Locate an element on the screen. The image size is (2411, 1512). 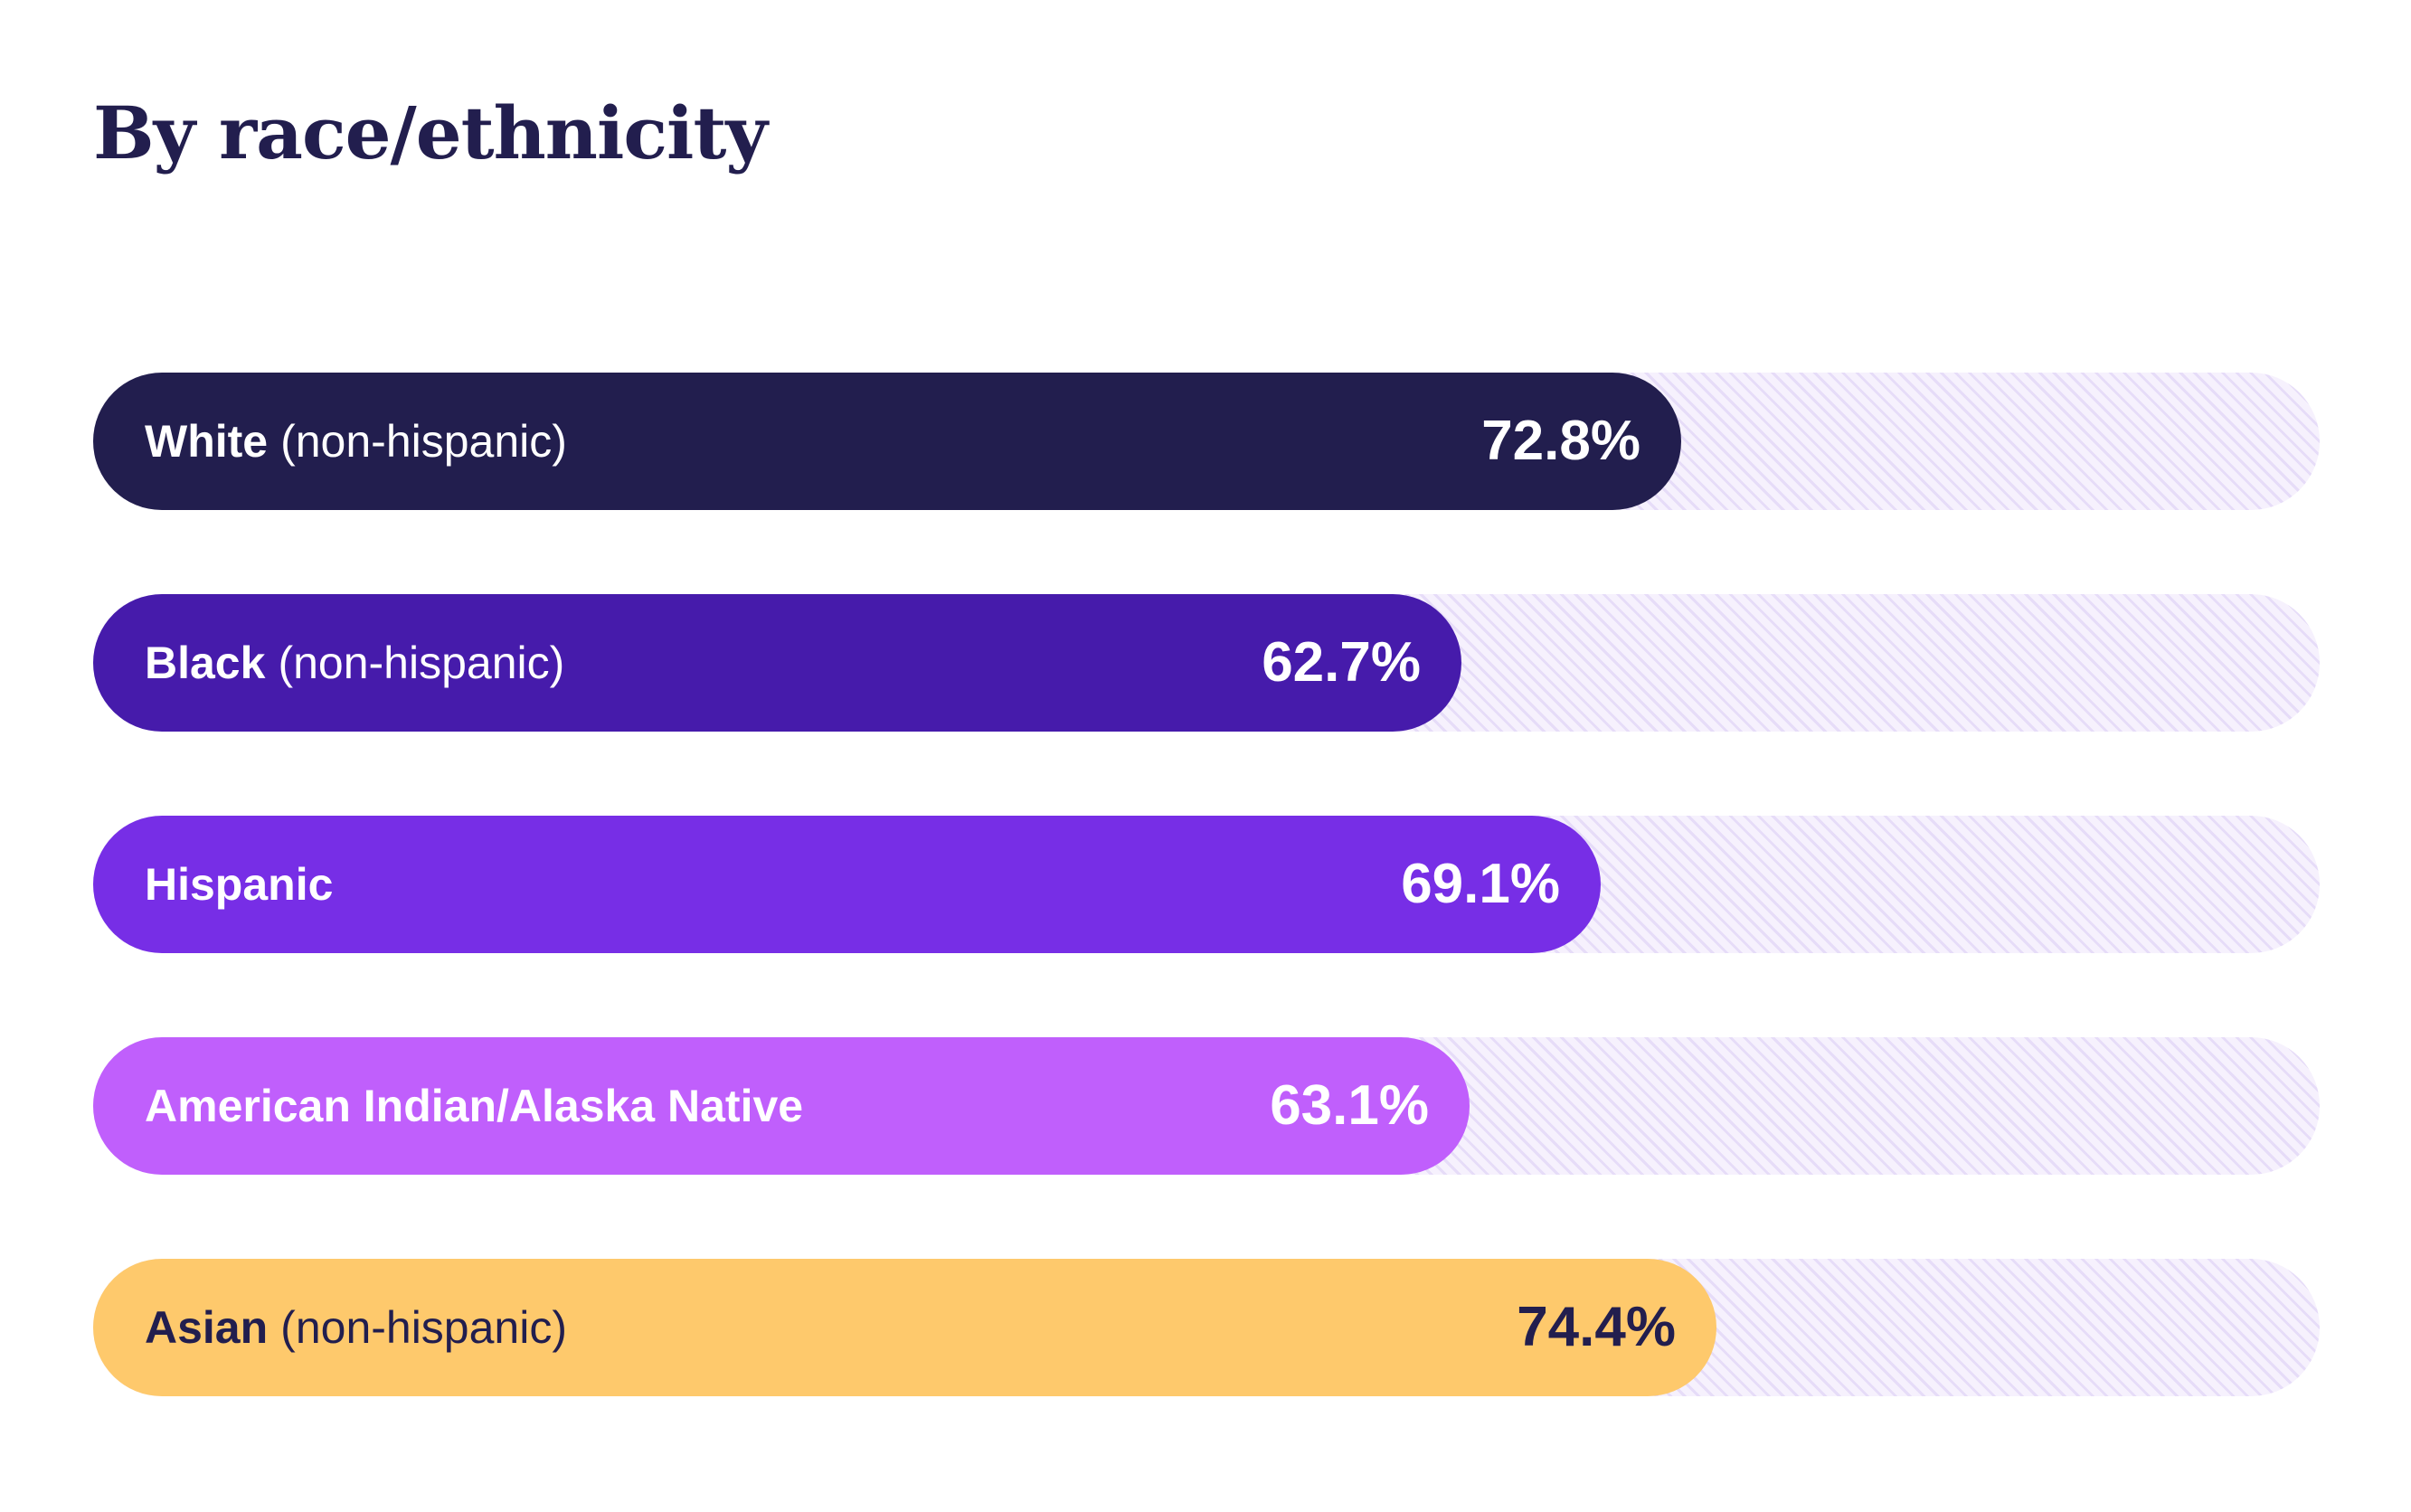
bar-row: Black (non-hispanic) 62.7% is located at coordinates (1206, 663).